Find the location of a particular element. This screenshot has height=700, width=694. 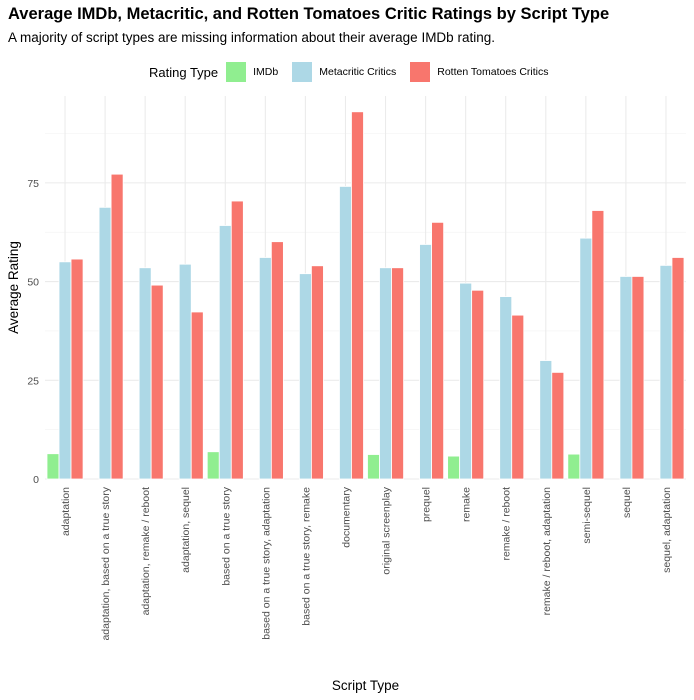

legend-item: IMDb is located at coordinates (252, 72).